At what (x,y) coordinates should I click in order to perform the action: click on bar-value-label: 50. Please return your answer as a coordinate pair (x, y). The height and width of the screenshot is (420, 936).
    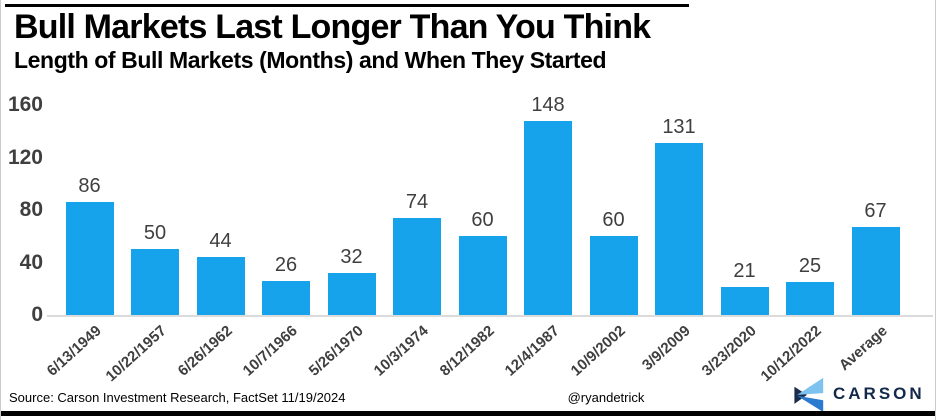
    Looking at the image, I should click on (155, 233).